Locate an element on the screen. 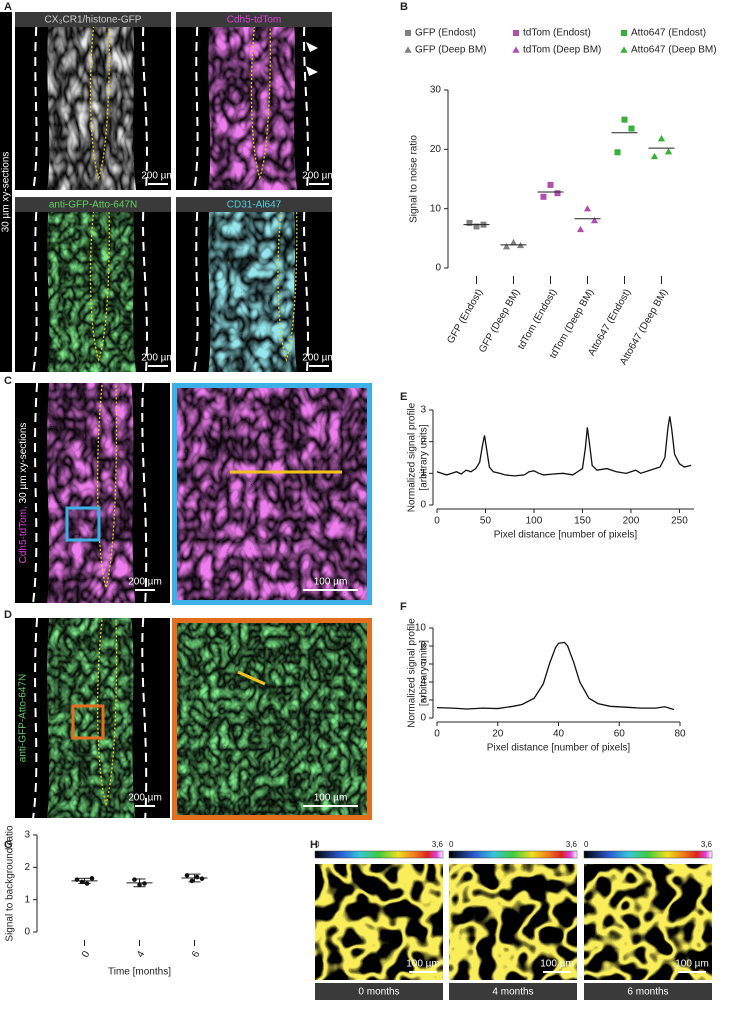 This screenshot has height=1019, width=732. y-axis-label: Signal to noise ratio is located at coordinates (414, 179).